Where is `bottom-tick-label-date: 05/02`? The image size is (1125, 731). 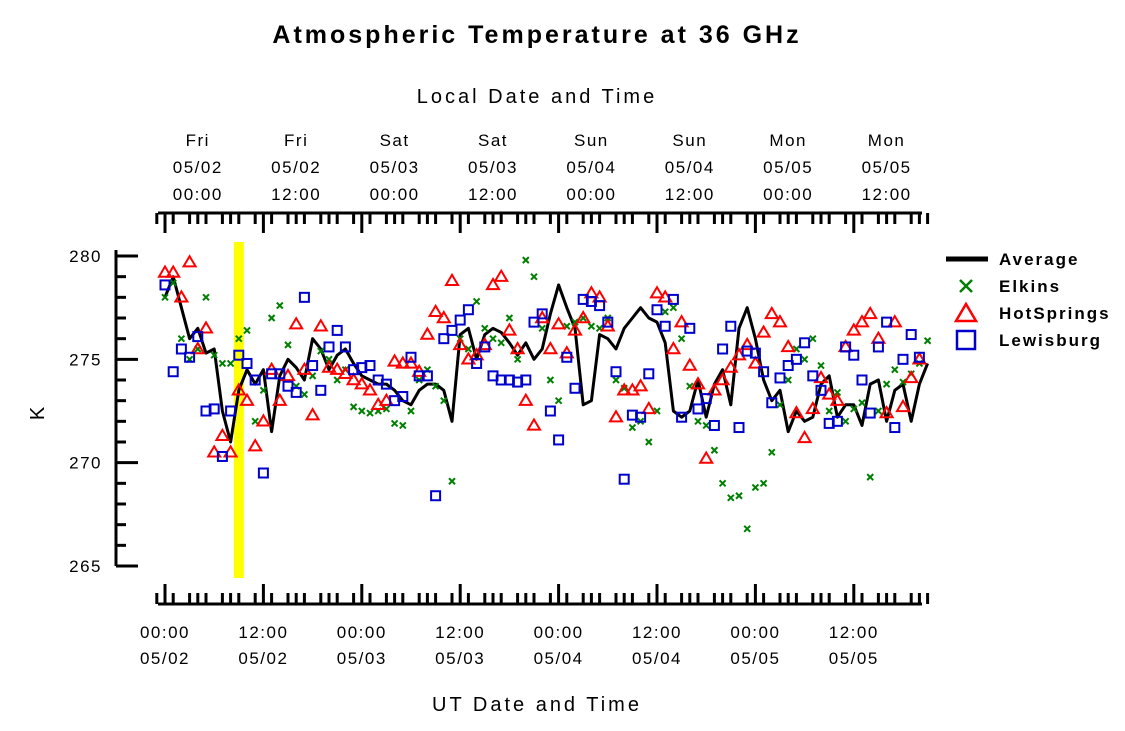 bottom-tick-label-date: 05/02 is located at coordinates (263, 658).